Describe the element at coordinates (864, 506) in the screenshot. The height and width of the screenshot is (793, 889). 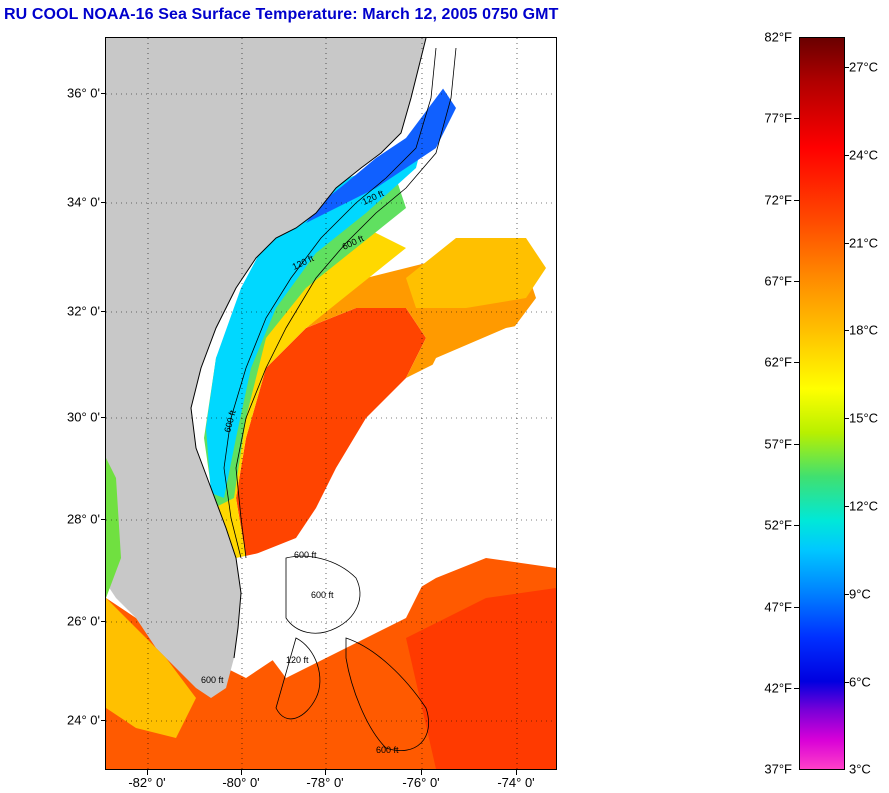
I see `colorbar-c-label: 12°C` at that location.